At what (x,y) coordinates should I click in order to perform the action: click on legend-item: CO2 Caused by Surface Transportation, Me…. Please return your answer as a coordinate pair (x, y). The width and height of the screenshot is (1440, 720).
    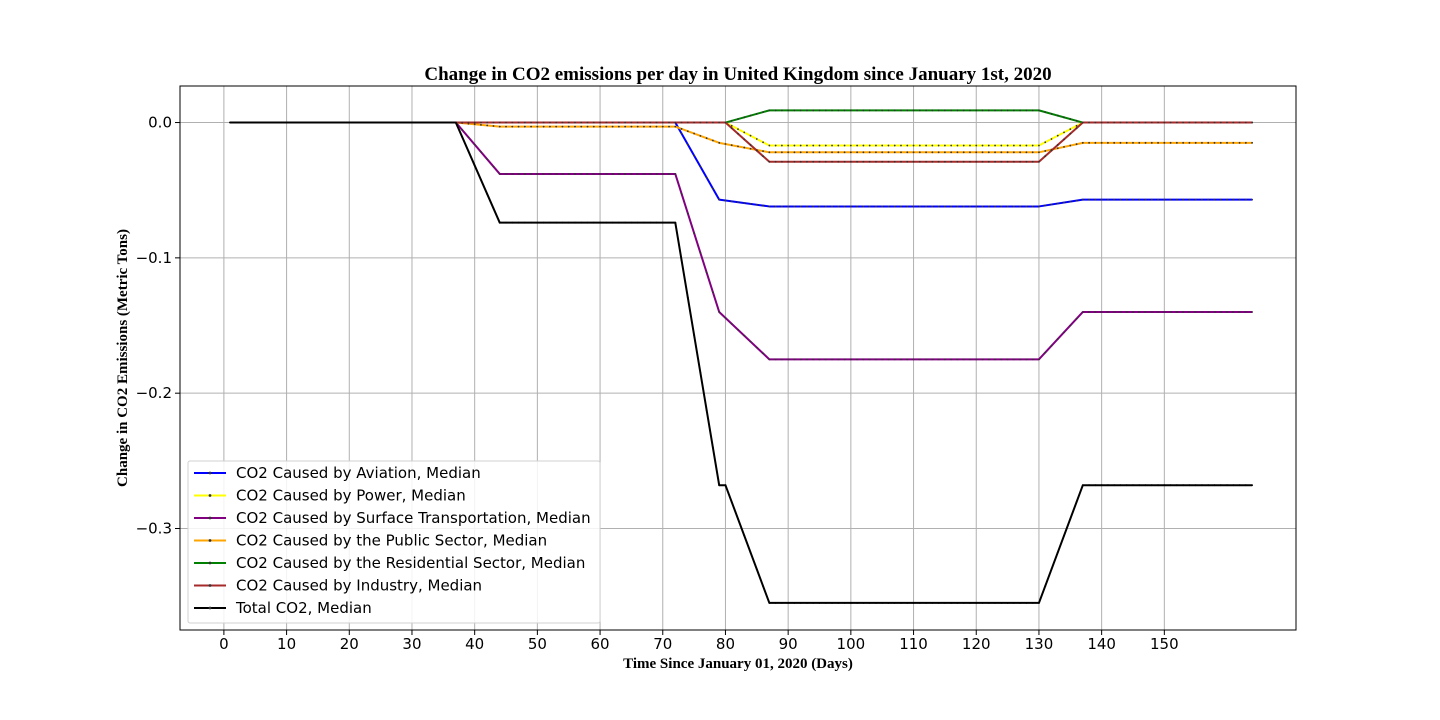
    Looking at the image, I should click on (392, 518).